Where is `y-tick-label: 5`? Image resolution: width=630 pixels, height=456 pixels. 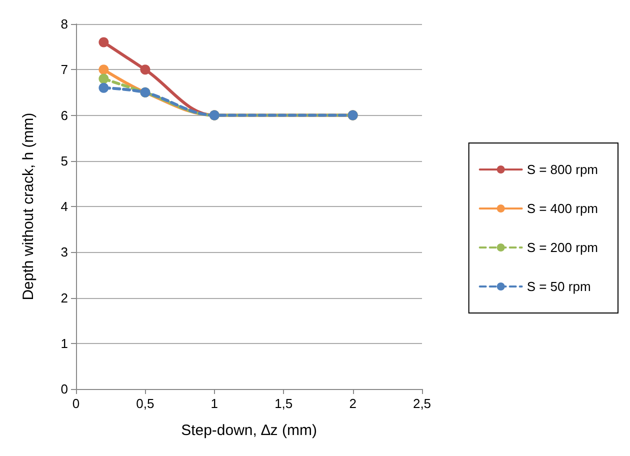
y-tick-label: 5 is located at coordinates (64, 160).